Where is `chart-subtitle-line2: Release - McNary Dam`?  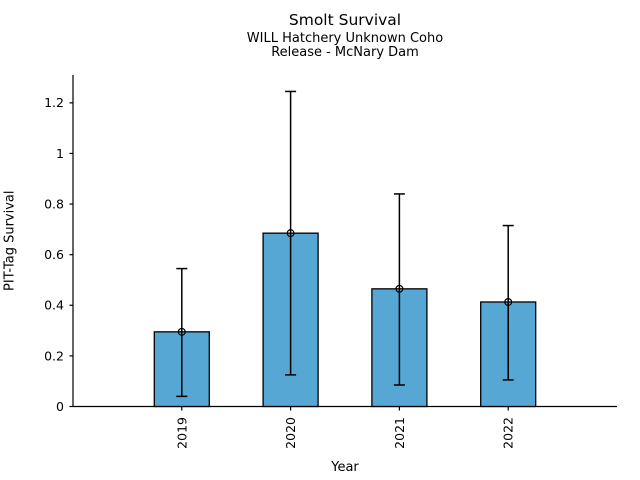 chart-subtitle-line2: Release - McNary Dam is located at coordinates (345, 52).